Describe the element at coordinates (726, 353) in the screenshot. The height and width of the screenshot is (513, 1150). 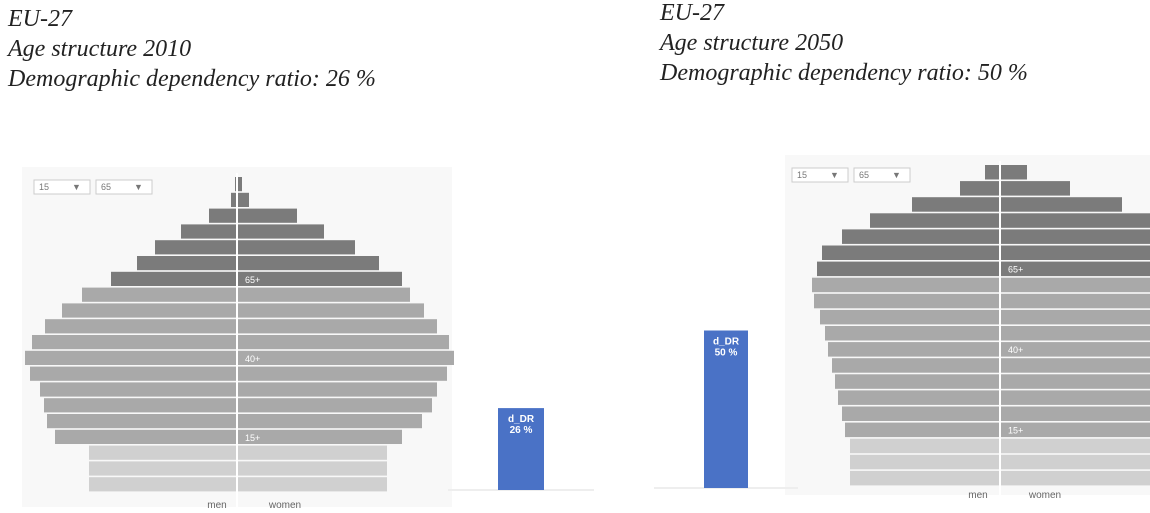
I see `ratio-bar-value: 50 %` at that location.